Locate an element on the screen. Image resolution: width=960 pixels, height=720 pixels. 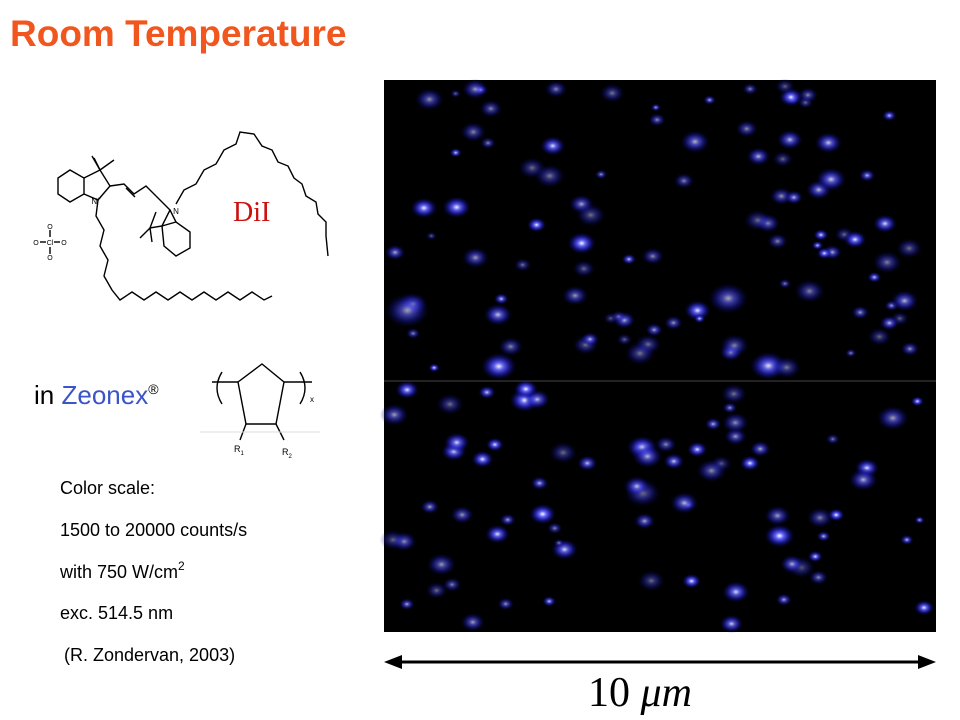
note-text: with 750 W/cm is located at coordinates (118, 572).